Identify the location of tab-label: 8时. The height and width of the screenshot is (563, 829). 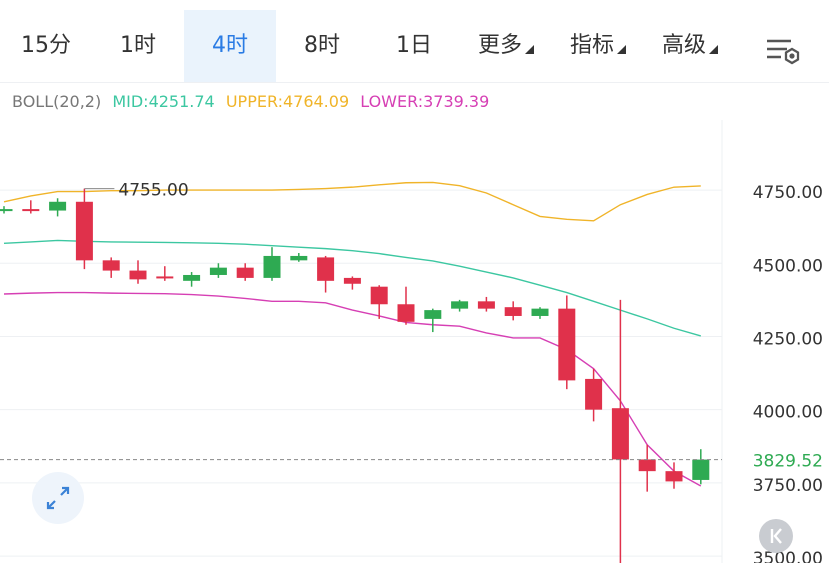
(322, 45).